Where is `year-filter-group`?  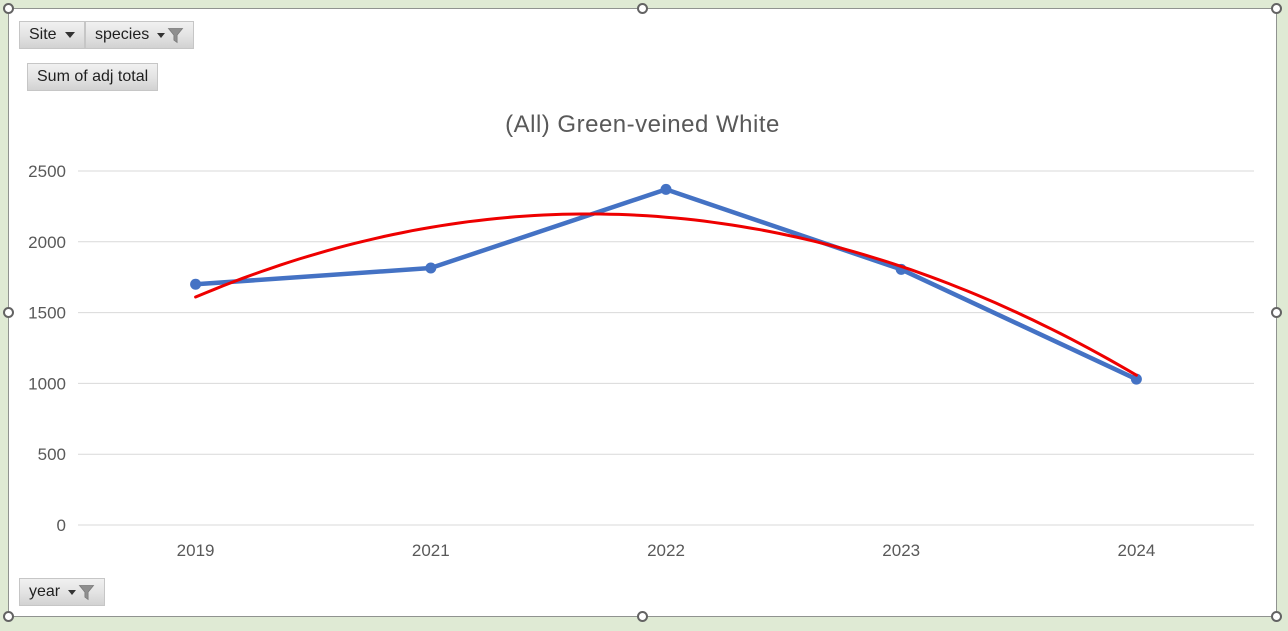 year-filter-group is located at coordinates (81, 592).